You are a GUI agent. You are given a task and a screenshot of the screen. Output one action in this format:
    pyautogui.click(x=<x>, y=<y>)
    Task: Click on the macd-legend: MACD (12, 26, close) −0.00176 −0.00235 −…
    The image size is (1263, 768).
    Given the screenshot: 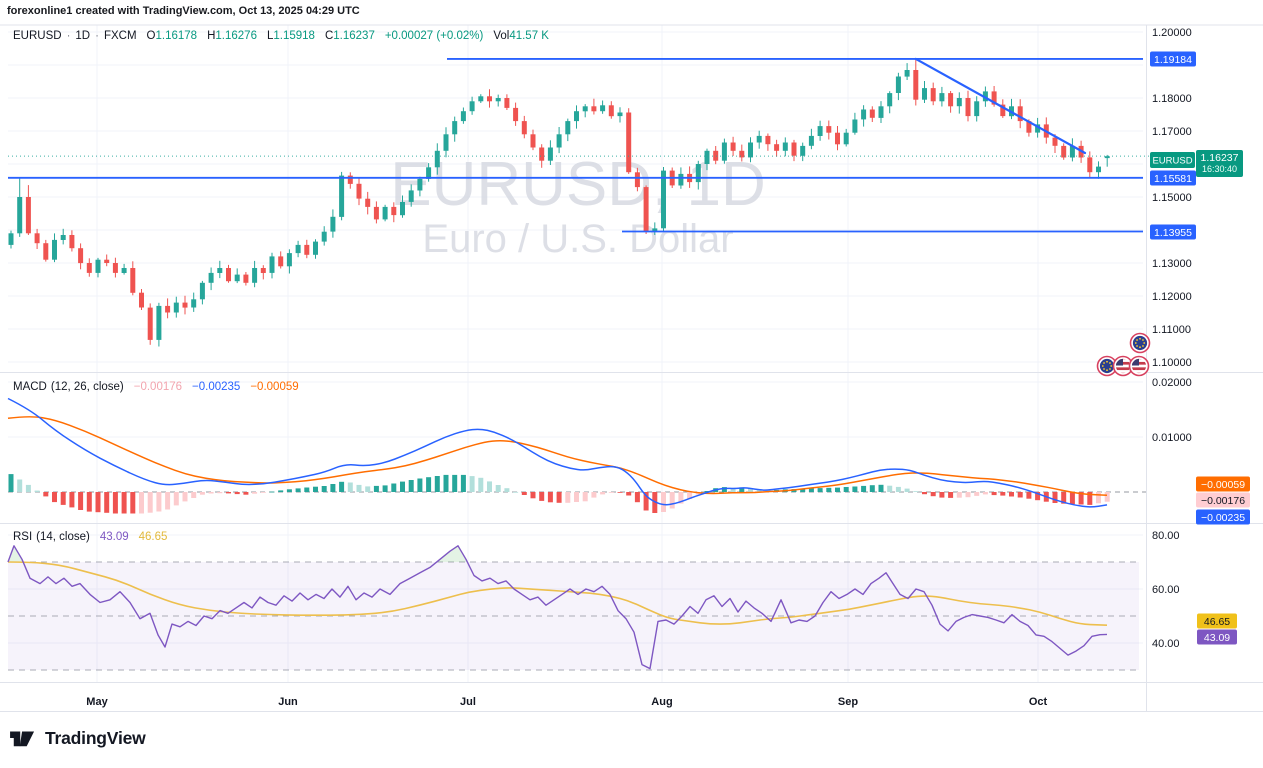 What is the action you would take?
    pyautogui.click(x=156, y=387)
    